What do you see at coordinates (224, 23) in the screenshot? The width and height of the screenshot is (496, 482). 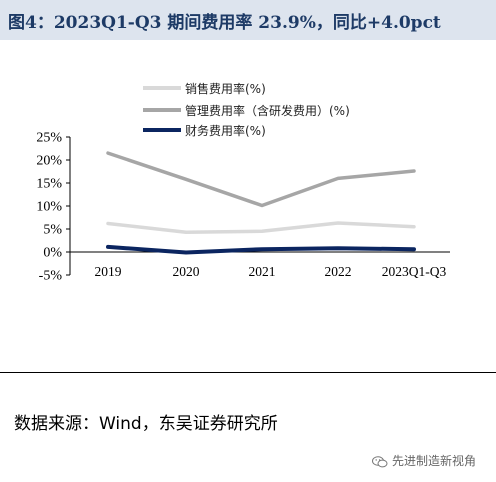 I see `page-title: 图4：2023Q1-Q3 期间费用率 23.9%，同比+4.0pct` at bounding box center [224, 23].